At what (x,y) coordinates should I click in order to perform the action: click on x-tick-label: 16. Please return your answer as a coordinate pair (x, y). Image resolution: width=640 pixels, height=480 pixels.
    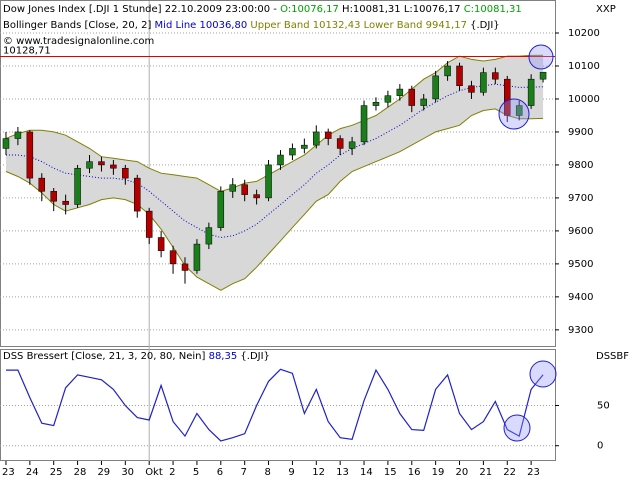
    Looking at the image, I should click on (414, 472).